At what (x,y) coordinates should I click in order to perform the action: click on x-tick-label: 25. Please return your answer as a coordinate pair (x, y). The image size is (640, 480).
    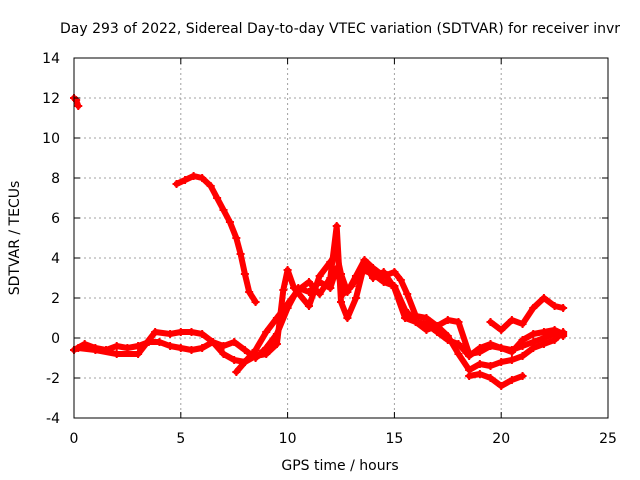
    Looking at the image, I should click on (608, 439).